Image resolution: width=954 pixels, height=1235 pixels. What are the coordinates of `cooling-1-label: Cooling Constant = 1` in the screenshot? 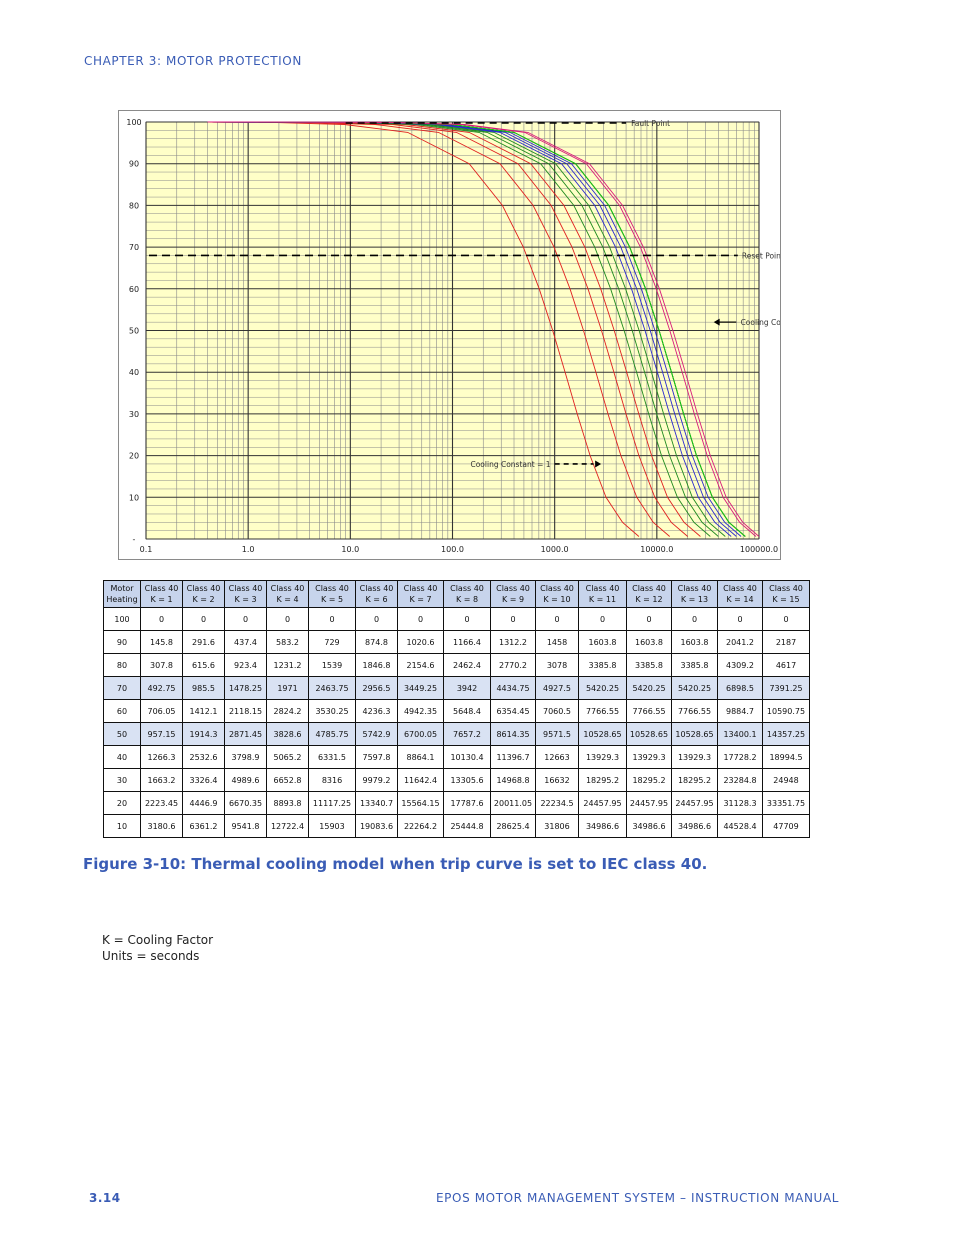 It's located at (510, 464).